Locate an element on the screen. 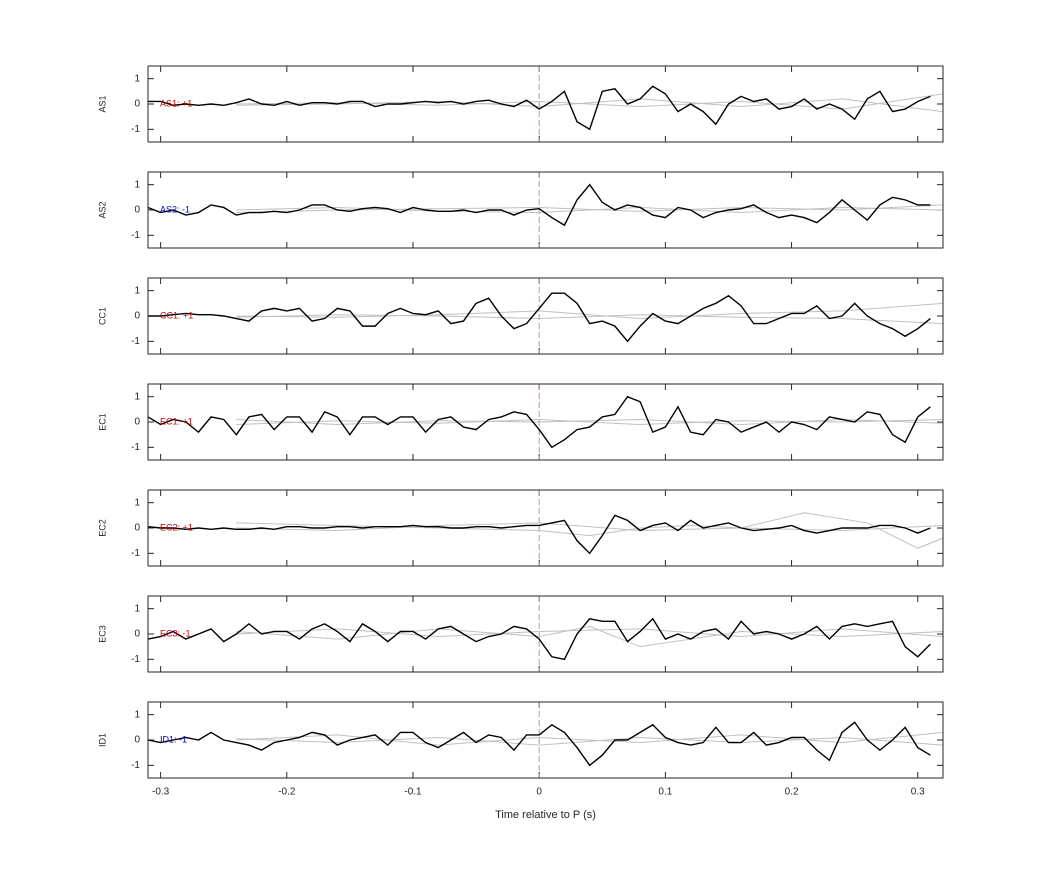  y-axis-label: EC2 is located at coordinates (102, 528).